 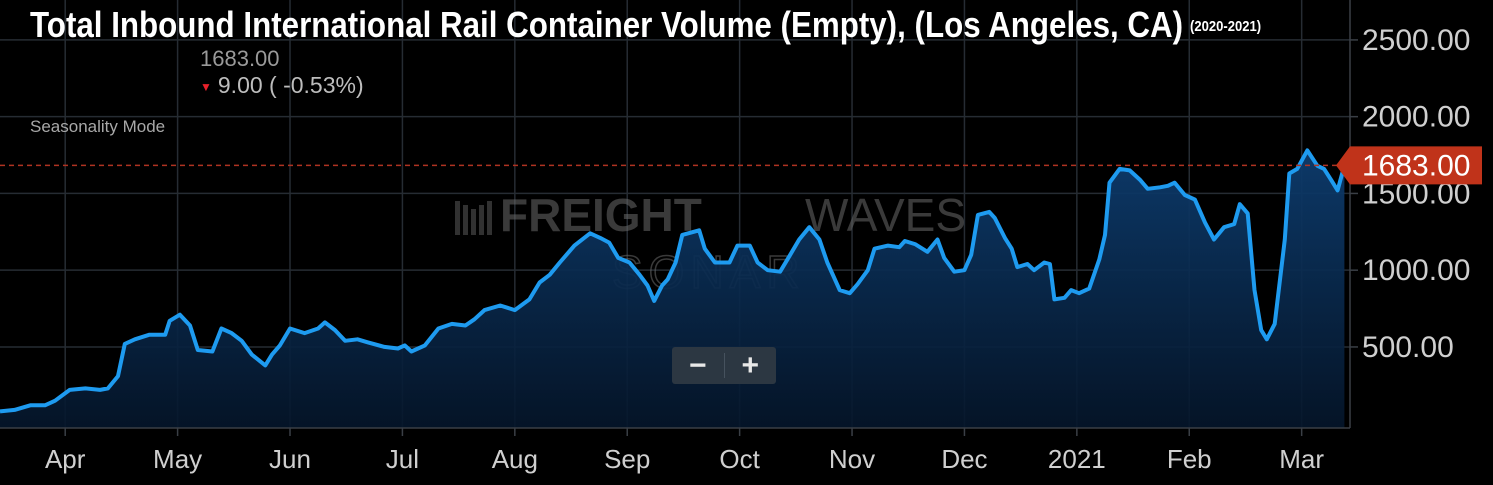 I want to click on y-tick-label: 2500.00, so click(x=1416, y=40).